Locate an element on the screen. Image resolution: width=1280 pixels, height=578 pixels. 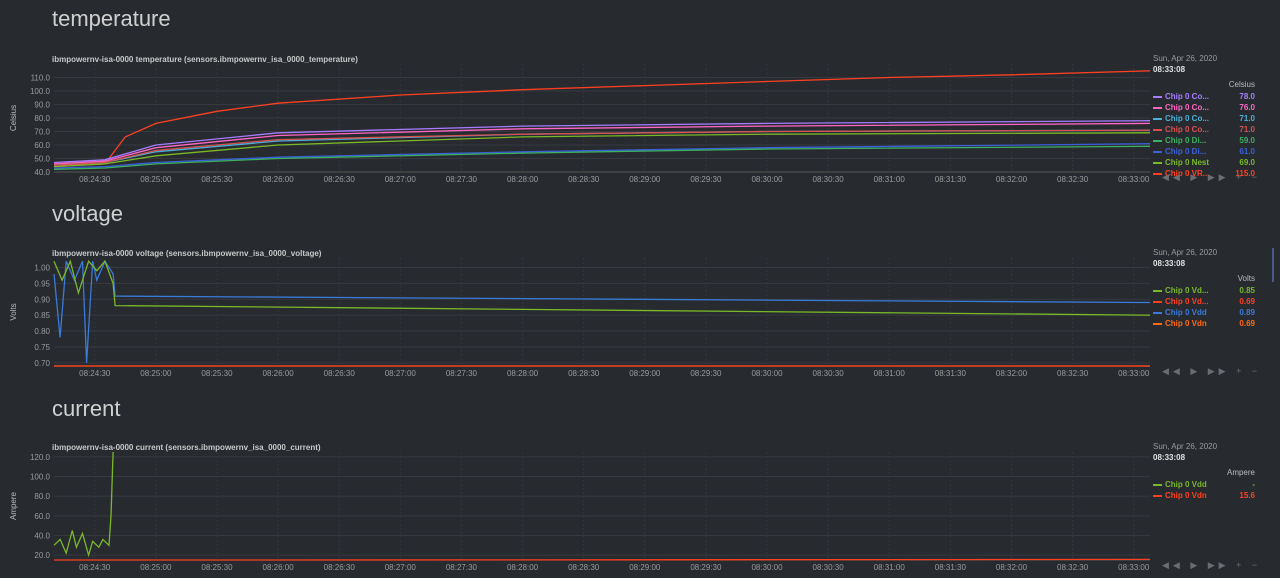
x-tick-label: 08:28:30 is located at coordinates (584, 179).